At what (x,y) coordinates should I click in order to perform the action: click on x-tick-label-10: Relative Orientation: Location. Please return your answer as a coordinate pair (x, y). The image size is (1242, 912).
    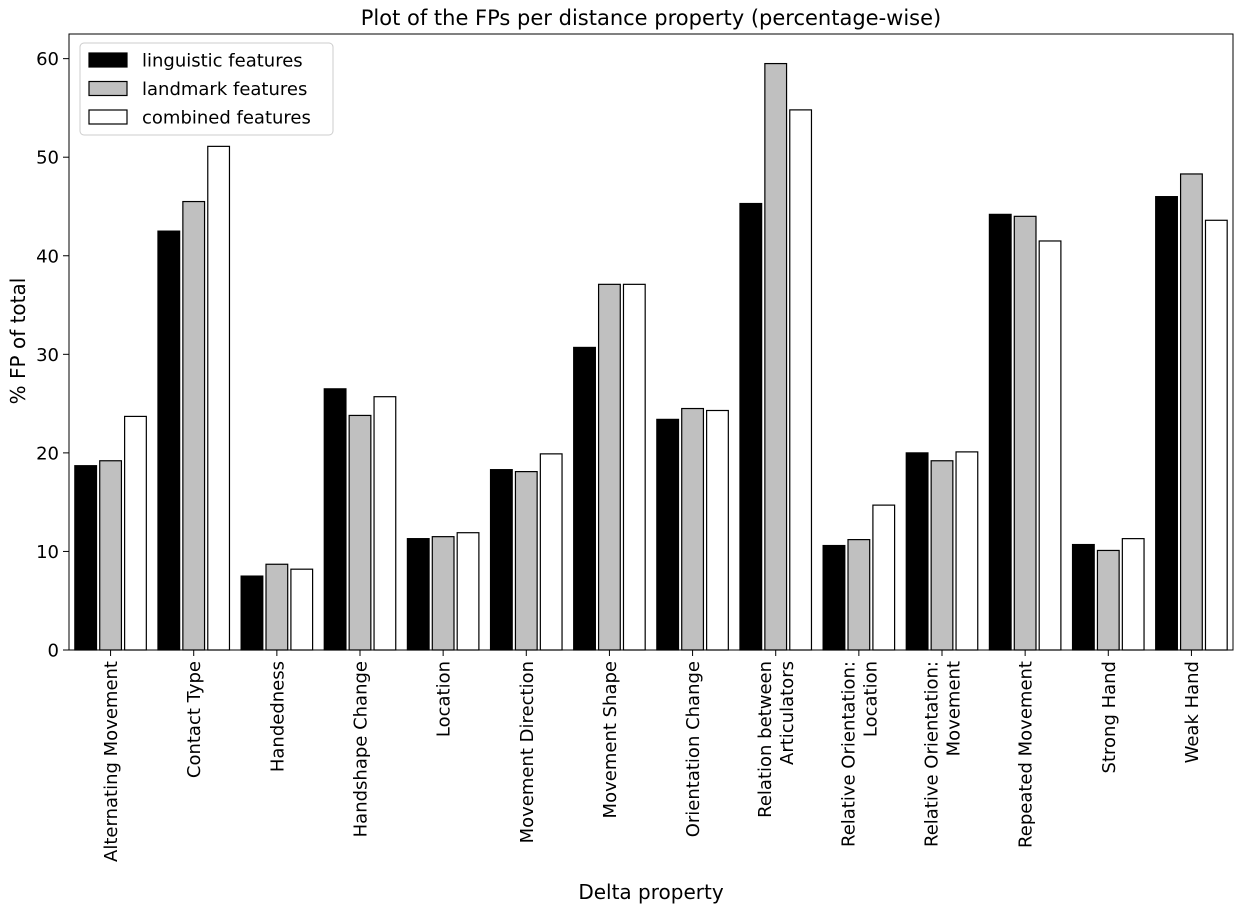
    Looking at the image, I should click on (859, 754).